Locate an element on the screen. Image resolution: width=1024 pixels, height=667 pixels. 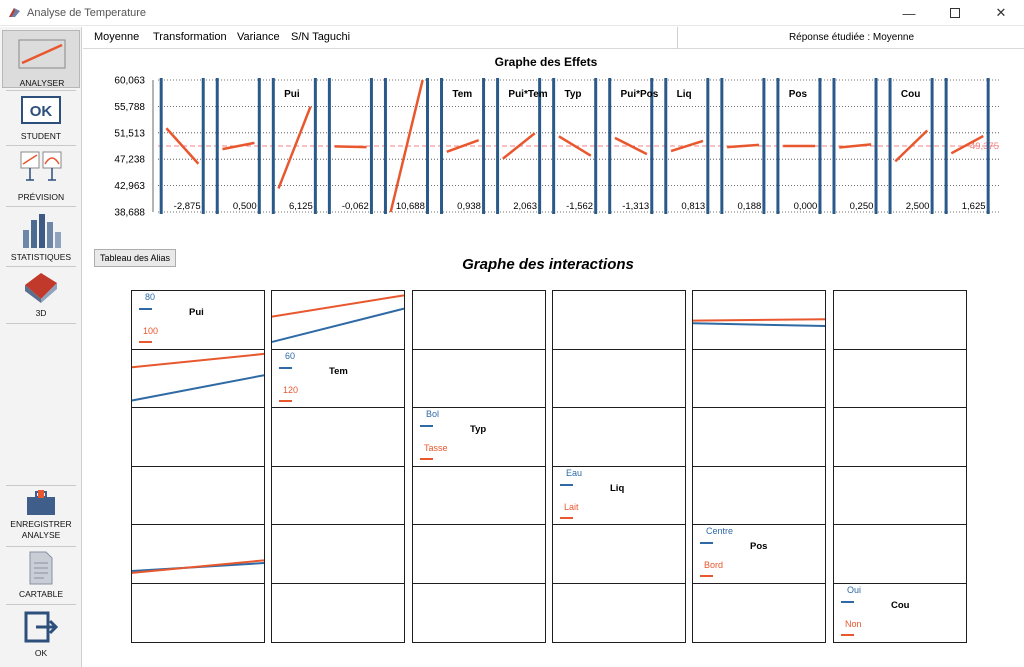
sidebar-item-cartable: CARTABLE is located at coordinates (41, 575).